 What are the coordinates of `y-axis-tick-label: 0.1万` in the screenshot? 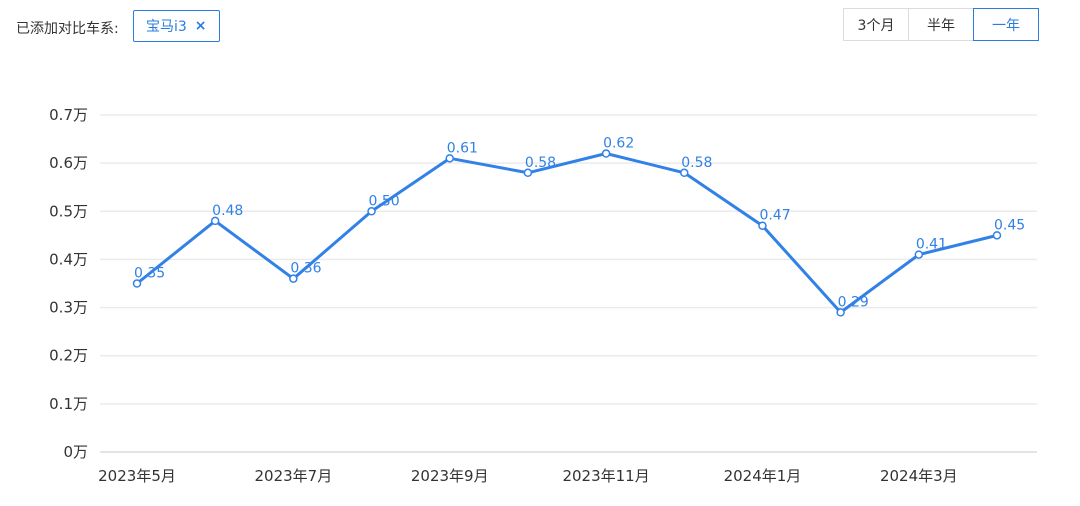 It's located at (68, 404).